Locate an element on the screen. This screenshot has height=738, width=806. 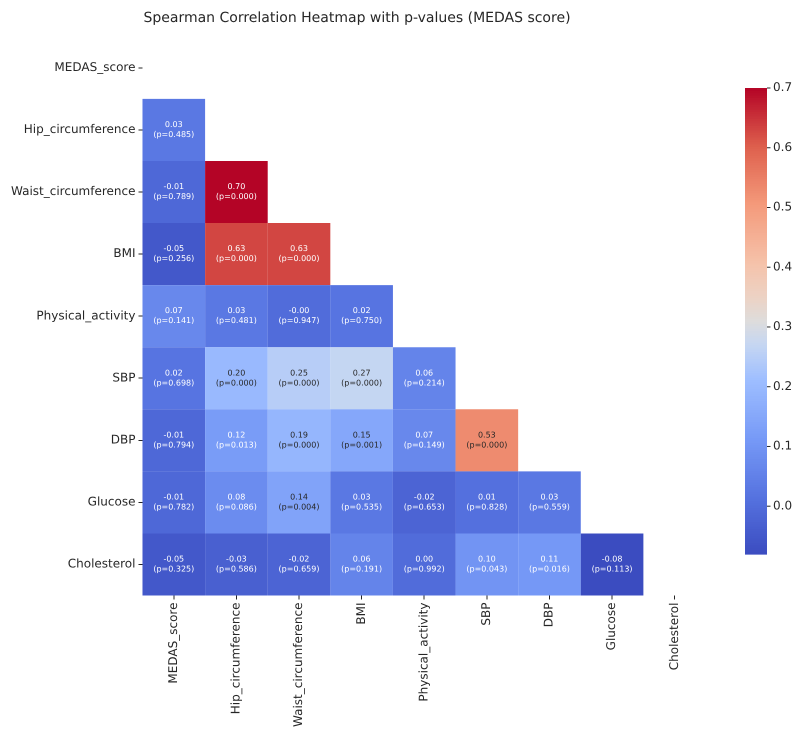
data-label: -0.03 (p=0.586) is located at coordinates (236, 564).